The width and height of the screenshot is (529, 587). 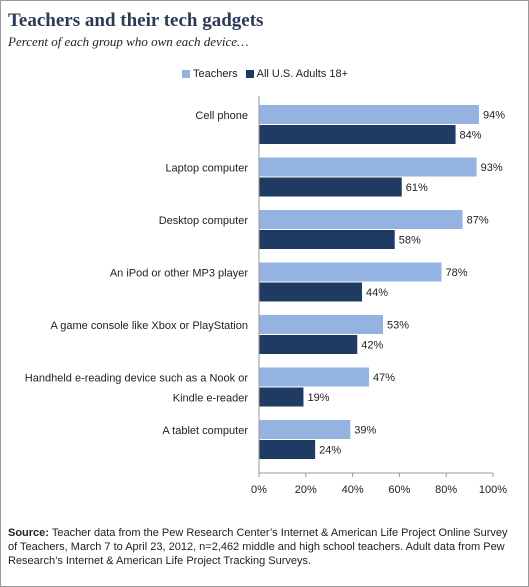 What do you see at coordinates (494, 116) in the screenshot?
I see `data-label-teachers-0: 94%` at bounding box center [494, 116].